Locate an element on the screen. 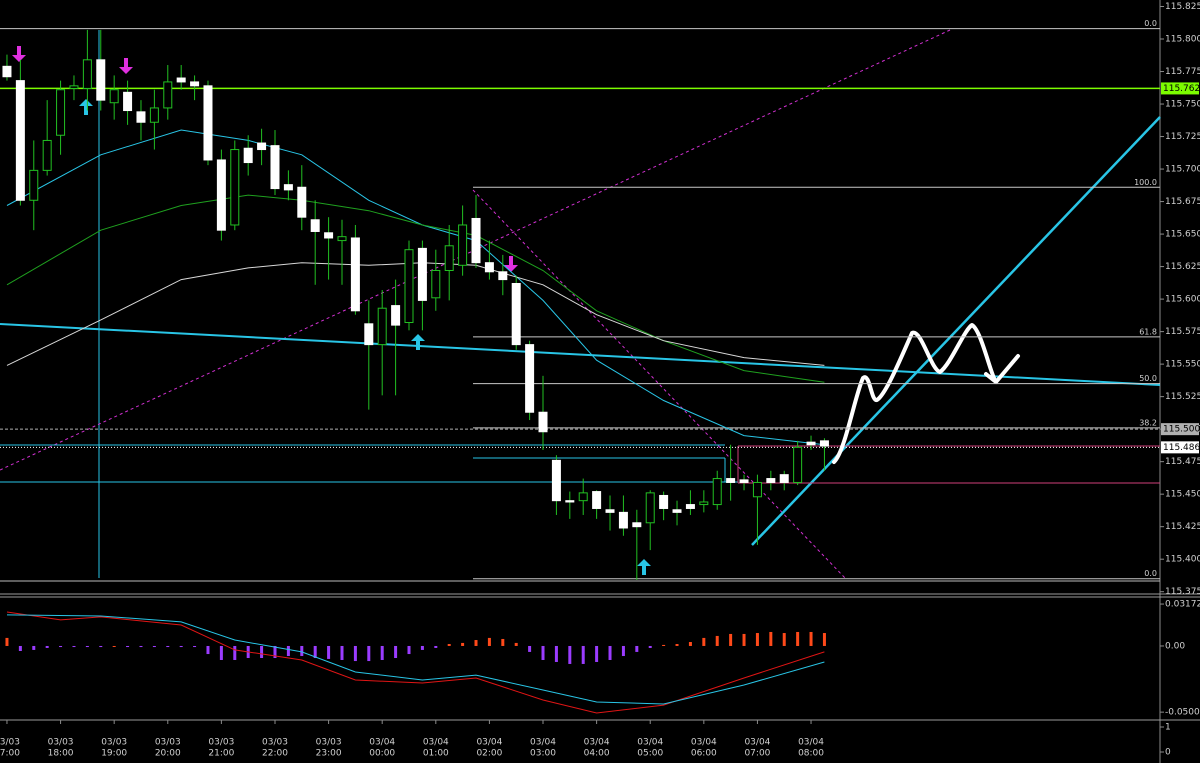 This screenshot has width=1200, height=763. x-tick-time: 18:00 is located at coordinates (61, 754).